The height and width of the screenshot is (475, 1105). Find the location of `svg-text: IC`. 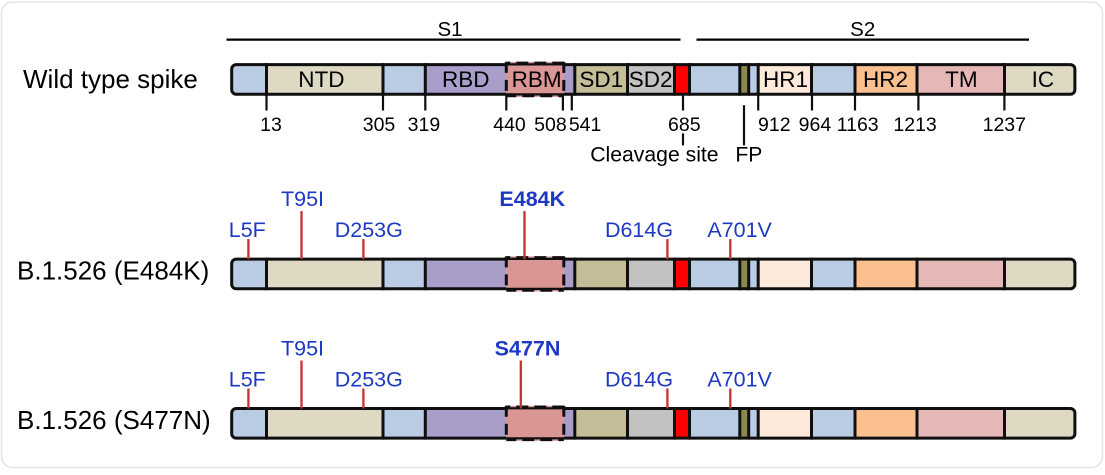

svg-text: IC is located at coordinates (1043, 79).